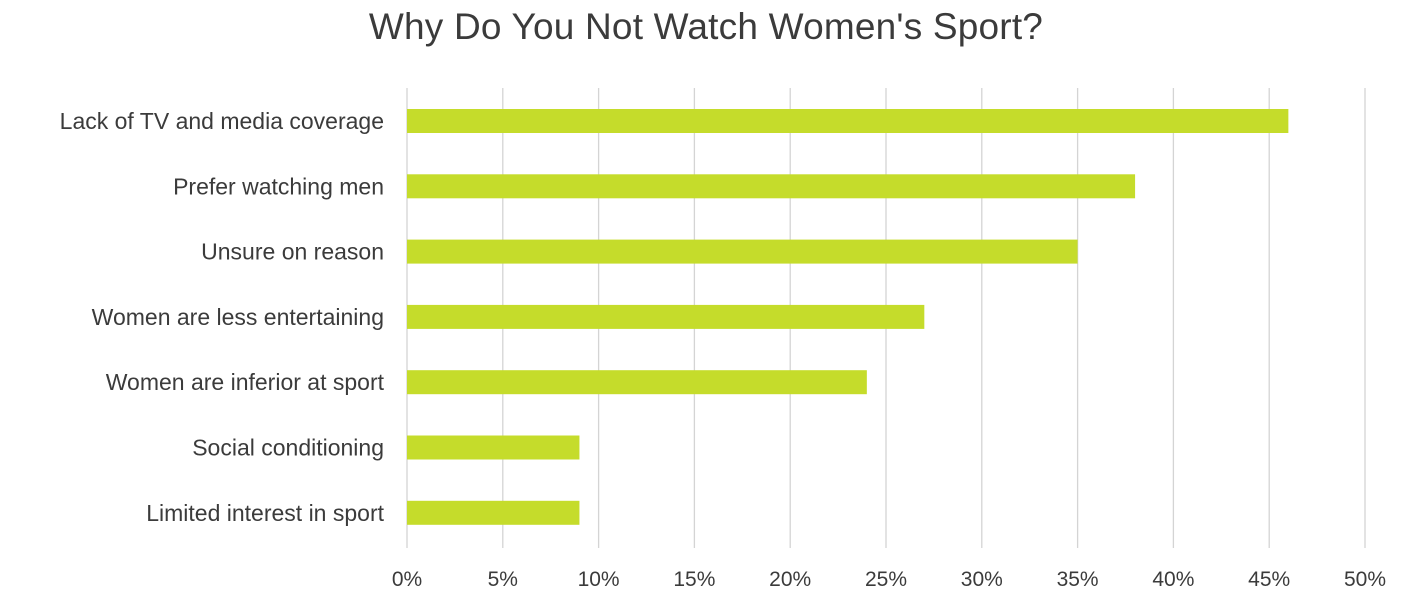 The height and width of the screenshot is (590, 1412). What do you see at coordinates (982, 579) in the screenshot?
I see `x-tick-label: 30%` at bounding box center [982, 579].